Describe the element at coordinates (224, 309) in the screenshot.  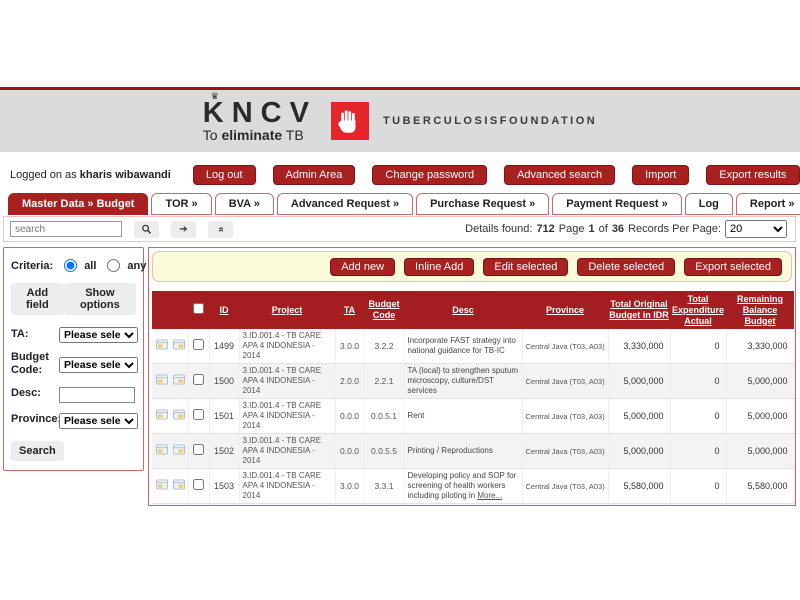
I see `id-sort-link: ID` at that location.